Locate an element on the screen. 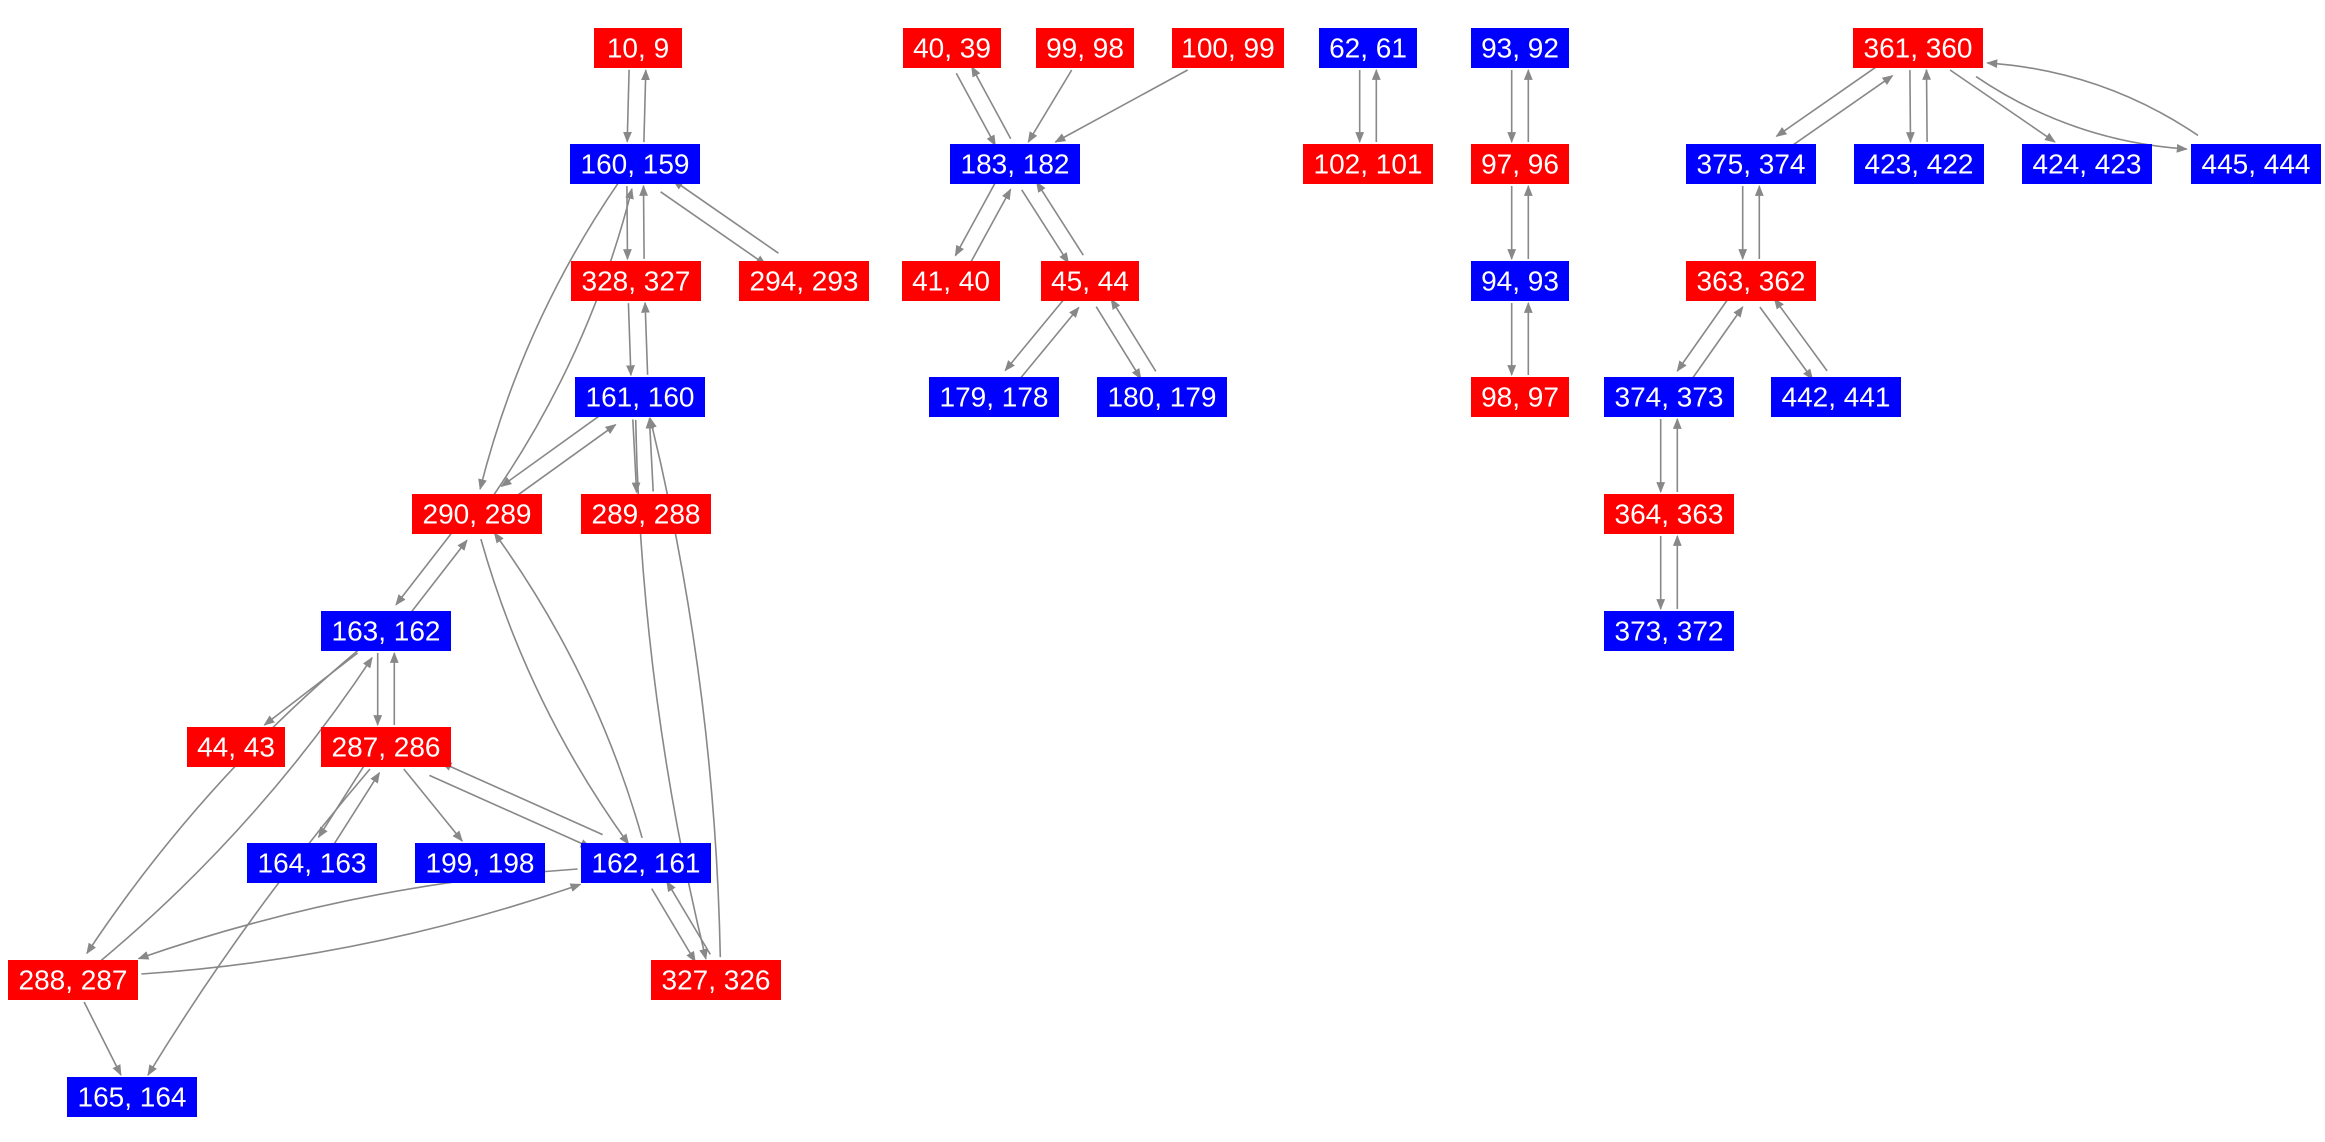  graph-node-n100_99: 100, 99 is located at coordinates (1228, 48).